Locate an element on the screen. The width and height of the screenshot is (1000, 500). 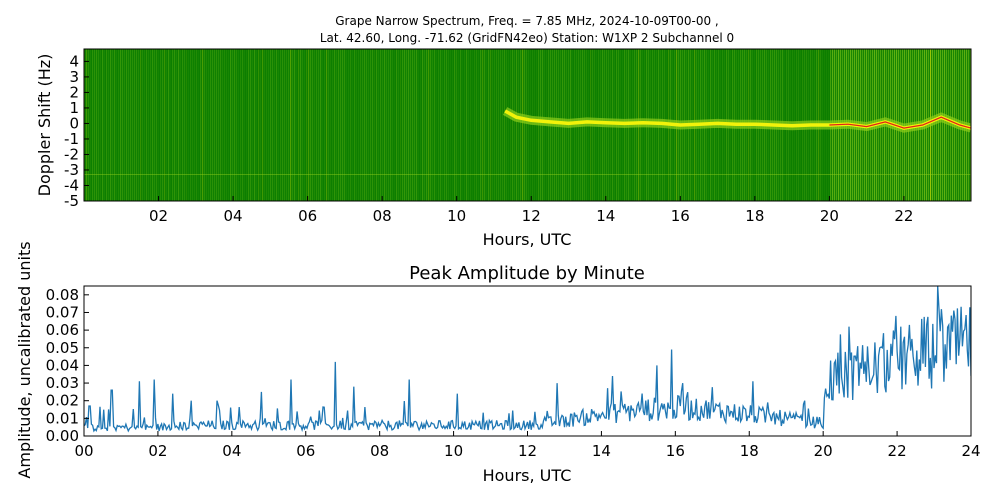
y-tick-label: 4 is located at coordinates (74, 61).